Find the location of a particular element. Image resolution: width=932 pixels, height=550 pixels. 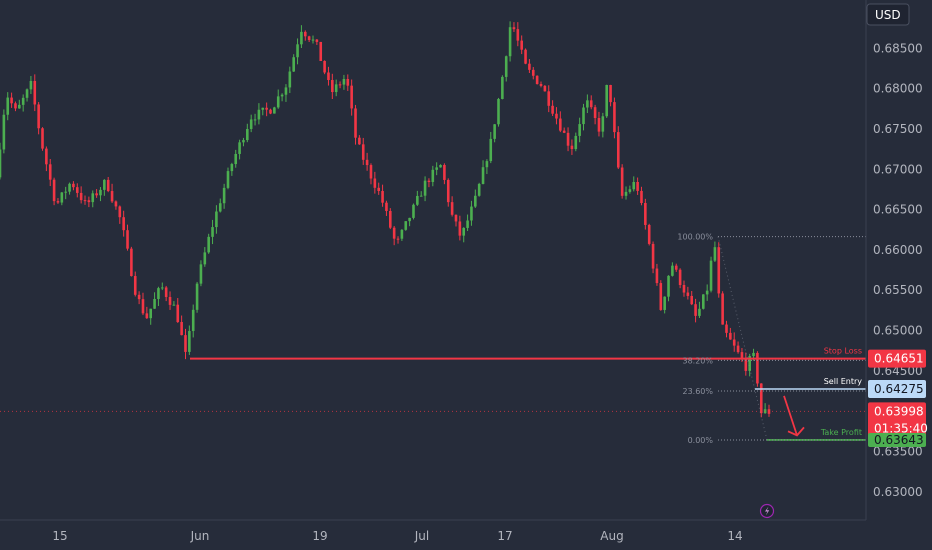

take-profit-label: Take Profit is located at coordinates (841, 432).